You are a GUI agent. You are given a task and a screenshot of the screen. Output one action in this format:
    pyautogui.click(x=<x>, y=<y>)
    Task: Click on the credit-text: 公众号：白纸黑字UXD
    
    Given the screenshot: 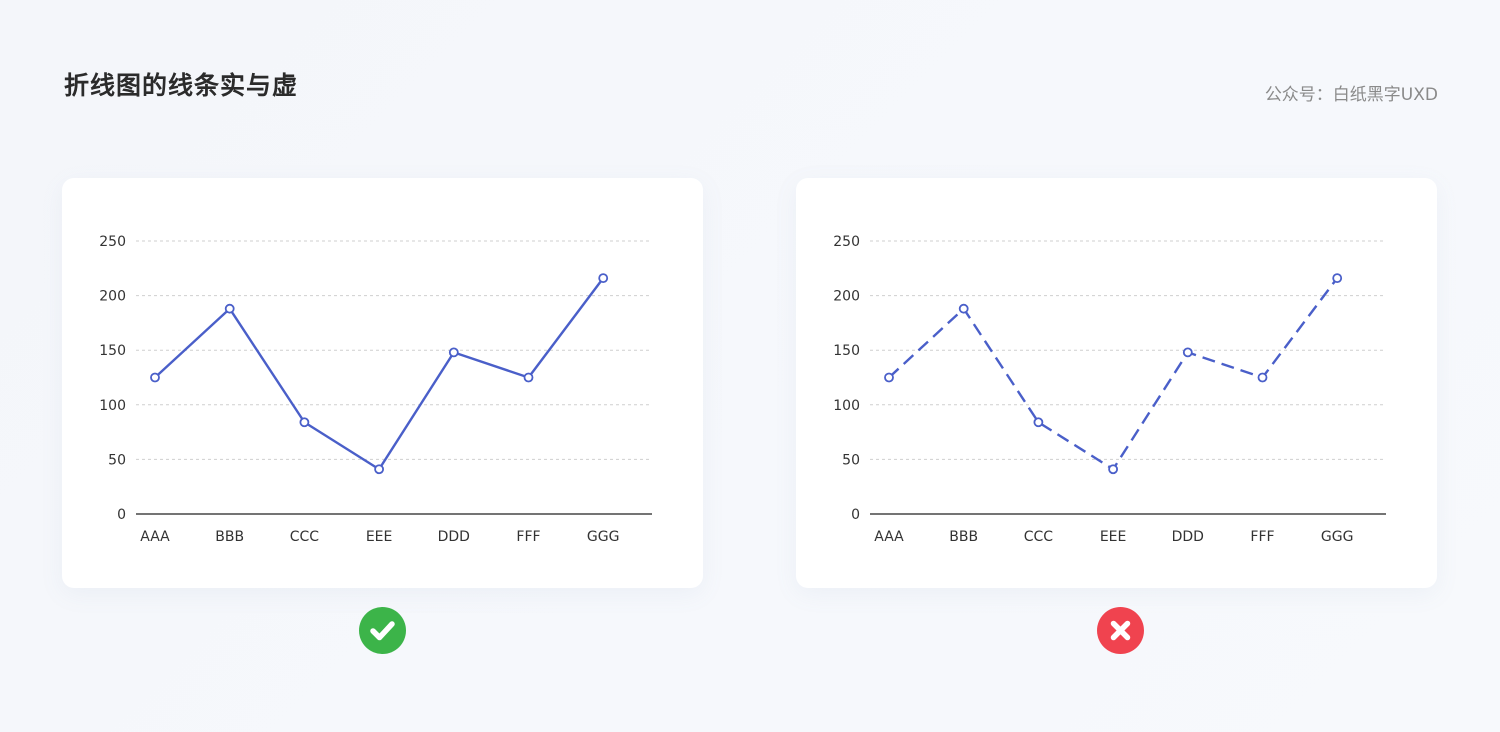 What is the action you would take?
    pyautogui.click(x=1351, y=95)
    